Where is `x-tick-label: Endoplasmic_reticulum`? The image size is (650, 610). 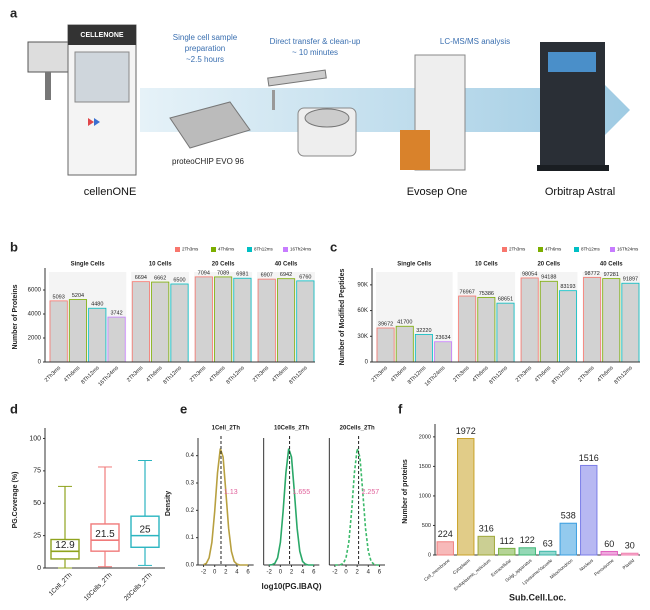 x-tick-label: Endoplasmic_reticulum is located at coordinates (472, 575).